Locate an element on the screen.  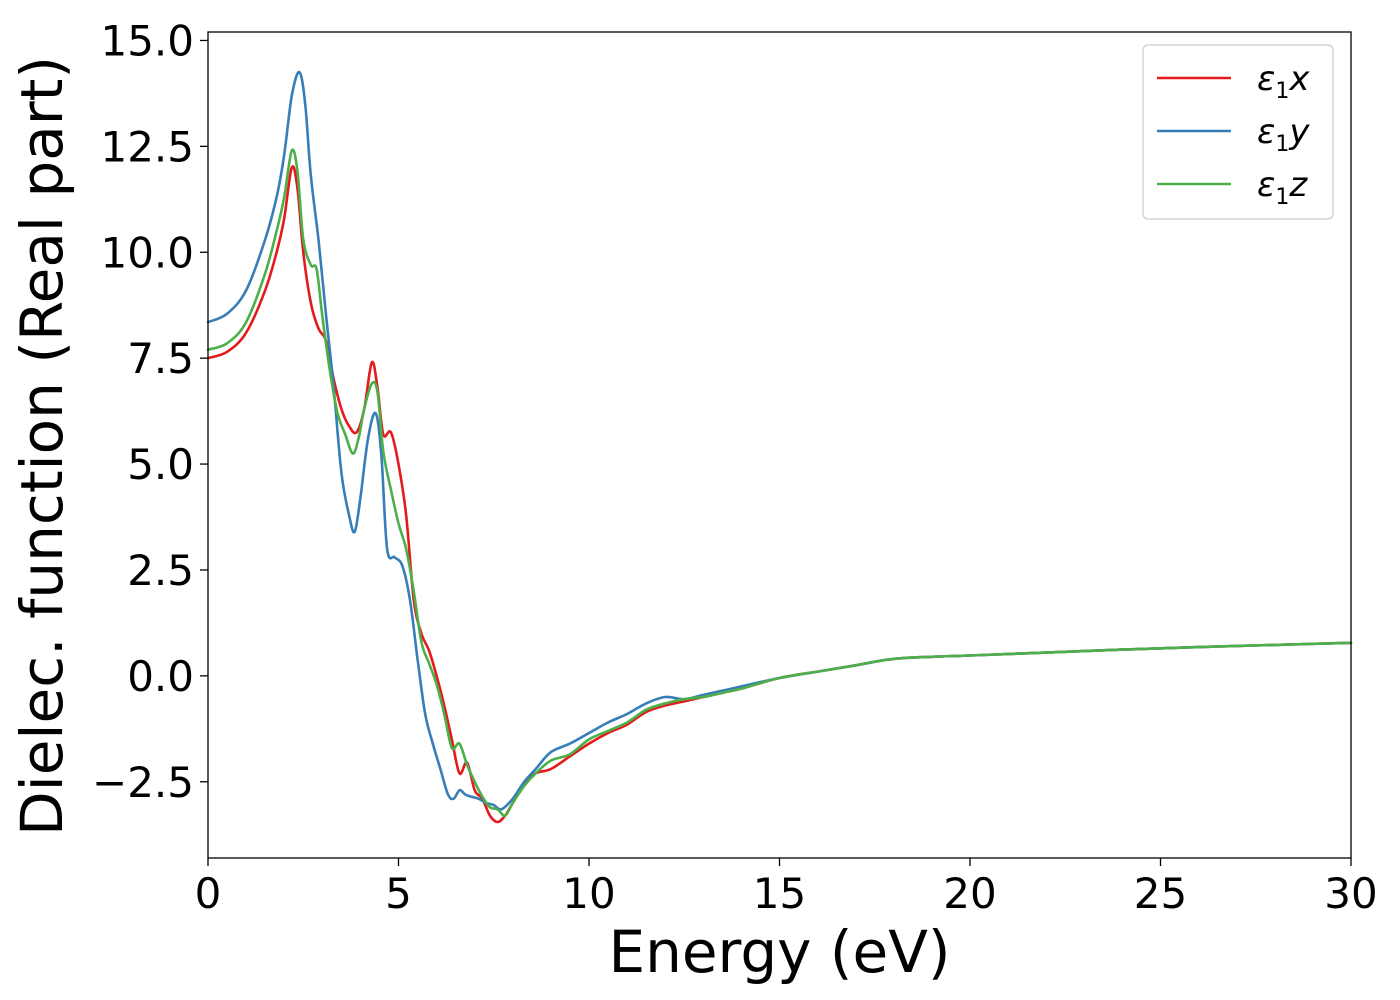
x-tick-label: 5 is located at coordinates (398, 893).